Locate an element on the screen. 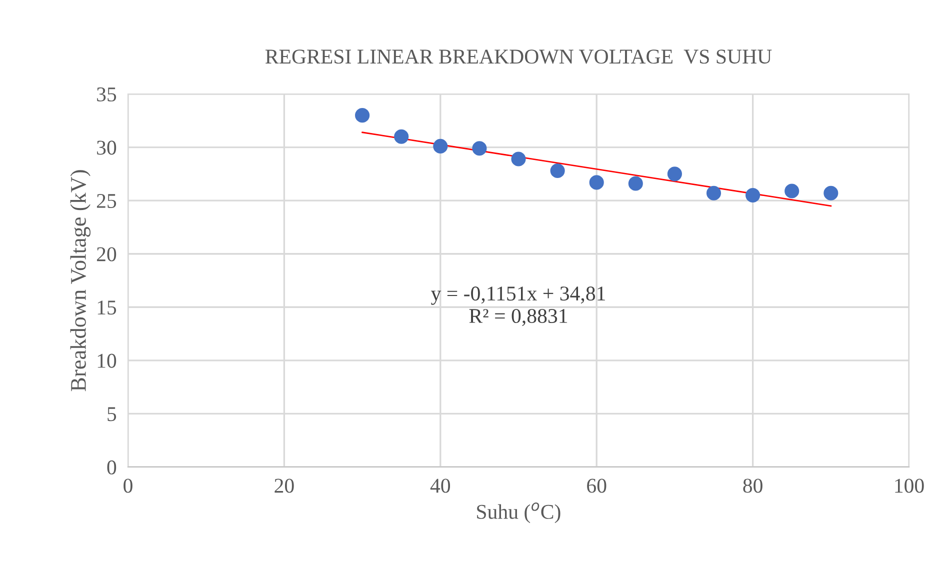  annotation: R² = 0,8831 is located at coordinates (518, 317).